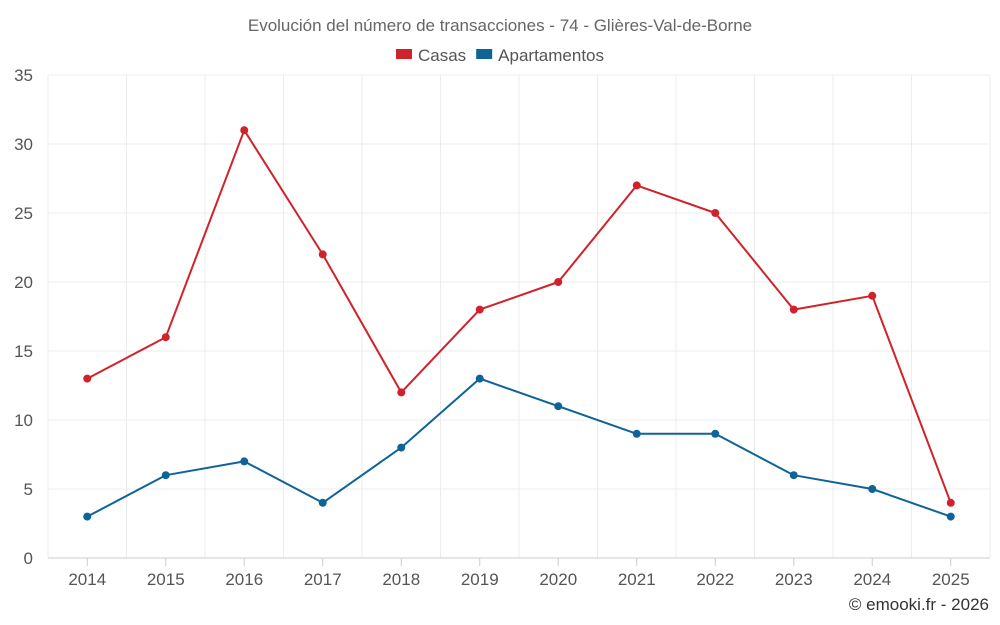 Image resolution: width=1000 pixels, height=625 pixels. What do you see at coordinates (480, 579) in the screenshot?
I see `x-tick-label: 2019` at bounding box center [480, 579].